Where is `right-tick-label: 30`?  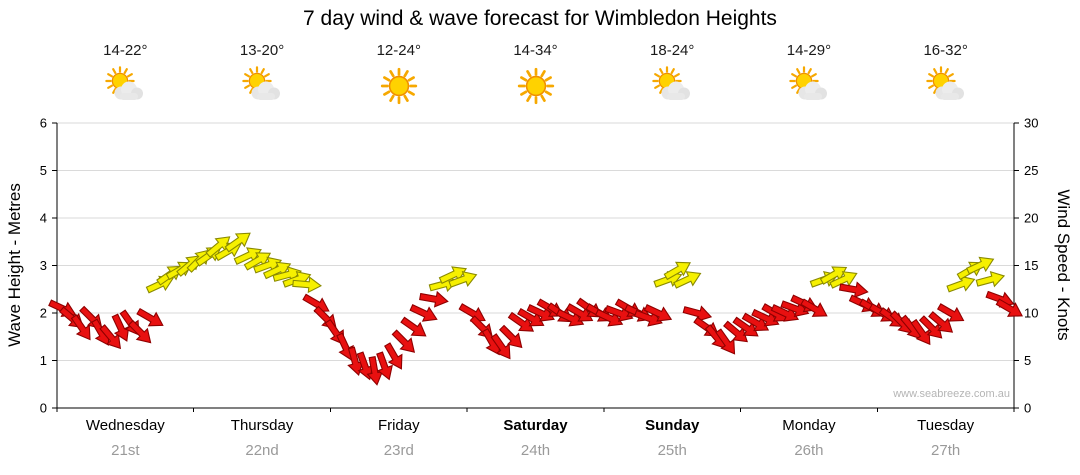 right-tick-label: 30 is located at coordinates (1031, 123).